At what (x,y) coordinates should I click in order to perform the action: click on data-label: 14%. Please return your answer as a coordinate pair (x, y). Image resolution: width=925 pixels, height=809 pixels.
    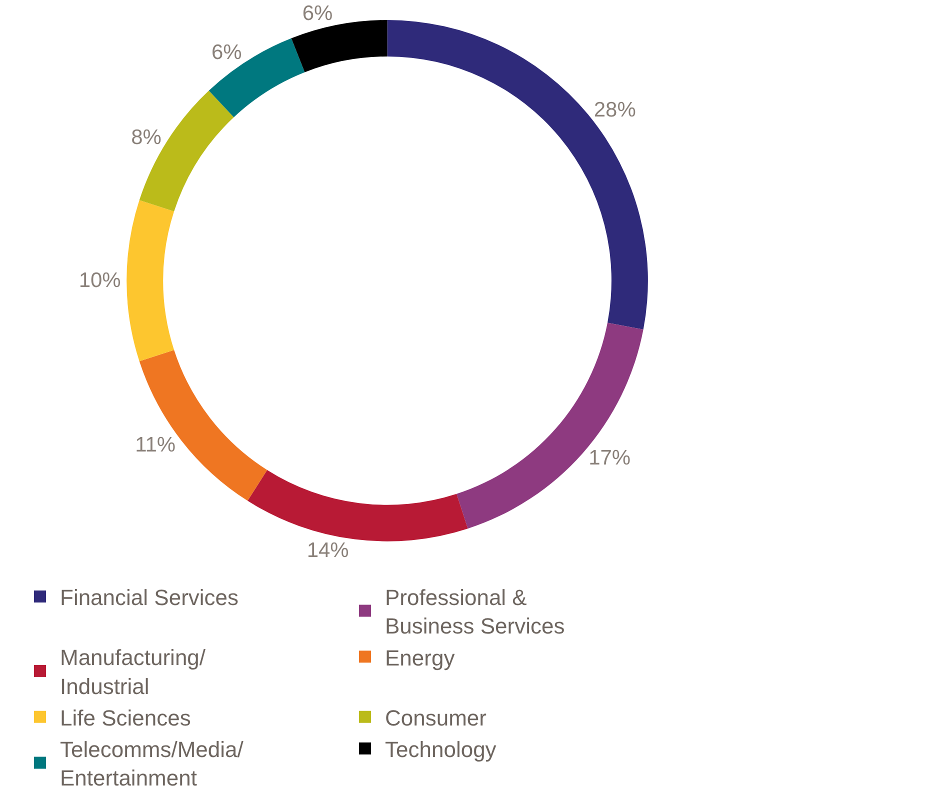
    Looking at the image, I should click on (327, 550).